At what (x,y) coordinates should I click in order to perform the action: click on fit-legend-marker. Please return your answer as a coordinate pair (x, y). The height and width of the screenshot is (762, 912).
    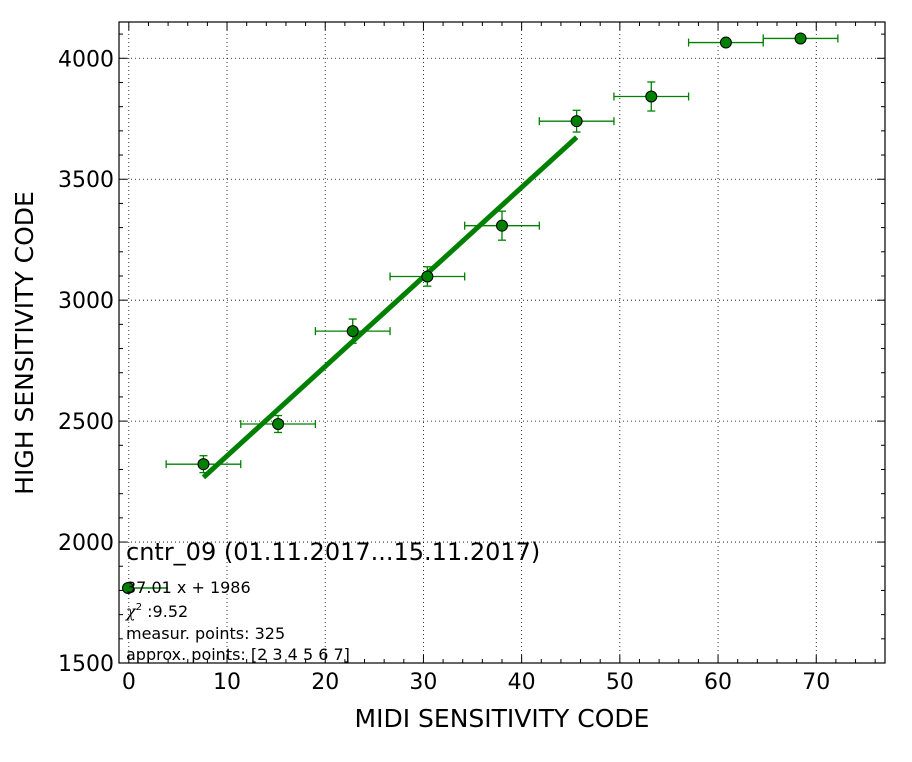
    Looking at the image, I should click on (145, 588).